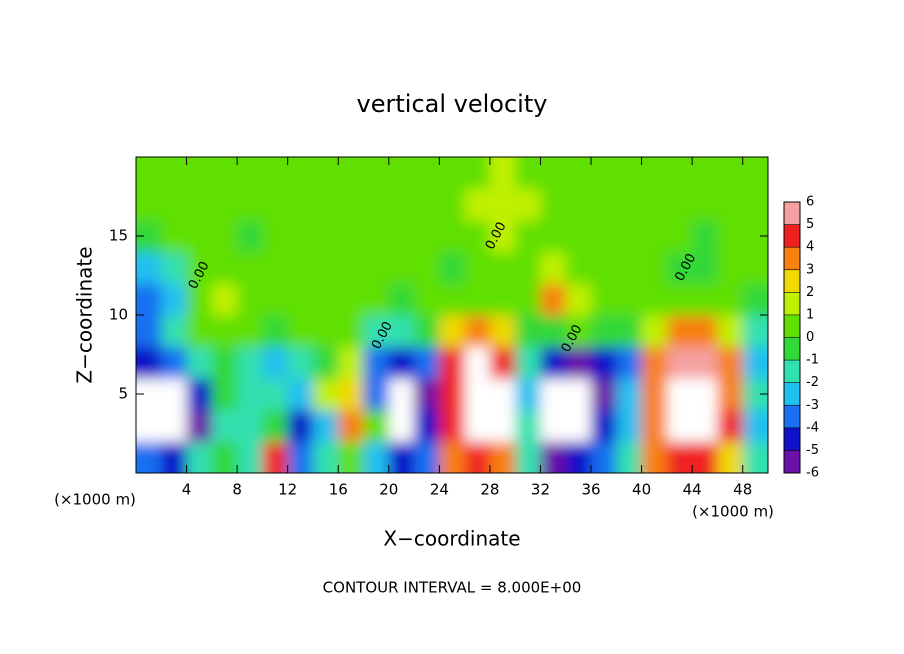 Image resolution: width=904 pixels, height=654 pixels. Describe the element at coordinates (452, 104) in the screenshot. I see `chart-title: vertical velocity` at that location.